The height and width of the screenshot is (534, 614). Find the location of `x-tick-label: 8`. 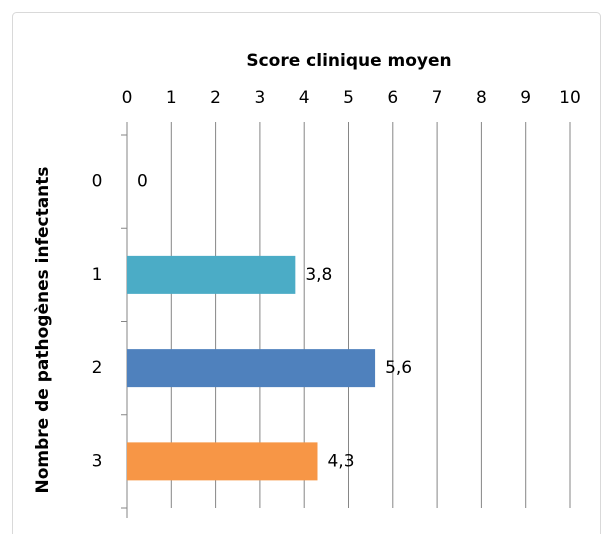

x-tick-label: 8 is located at coordinates (481, 98).